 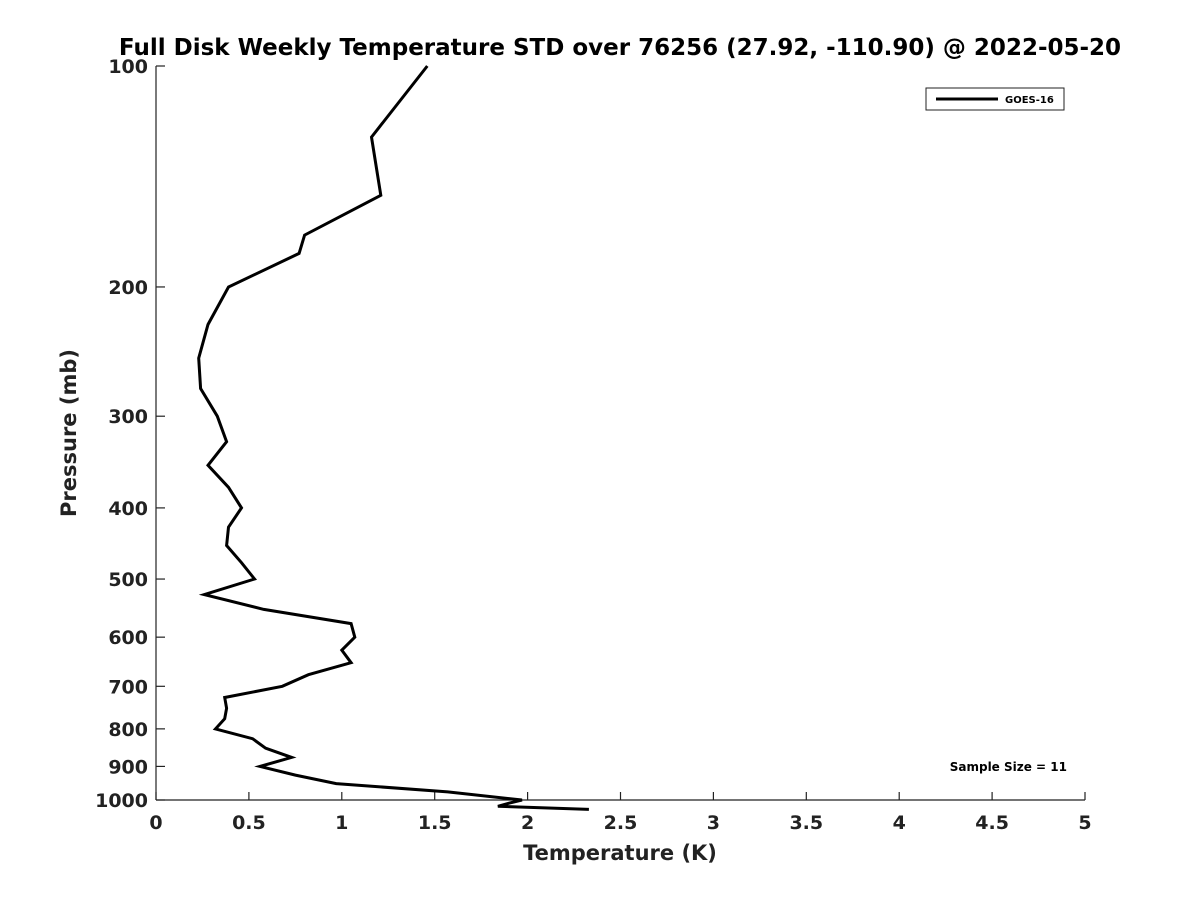 What do you see at coordinates (527, 823) in the screenshot?
I see `x-tick-label: 2` at bounding box center [527, 823].